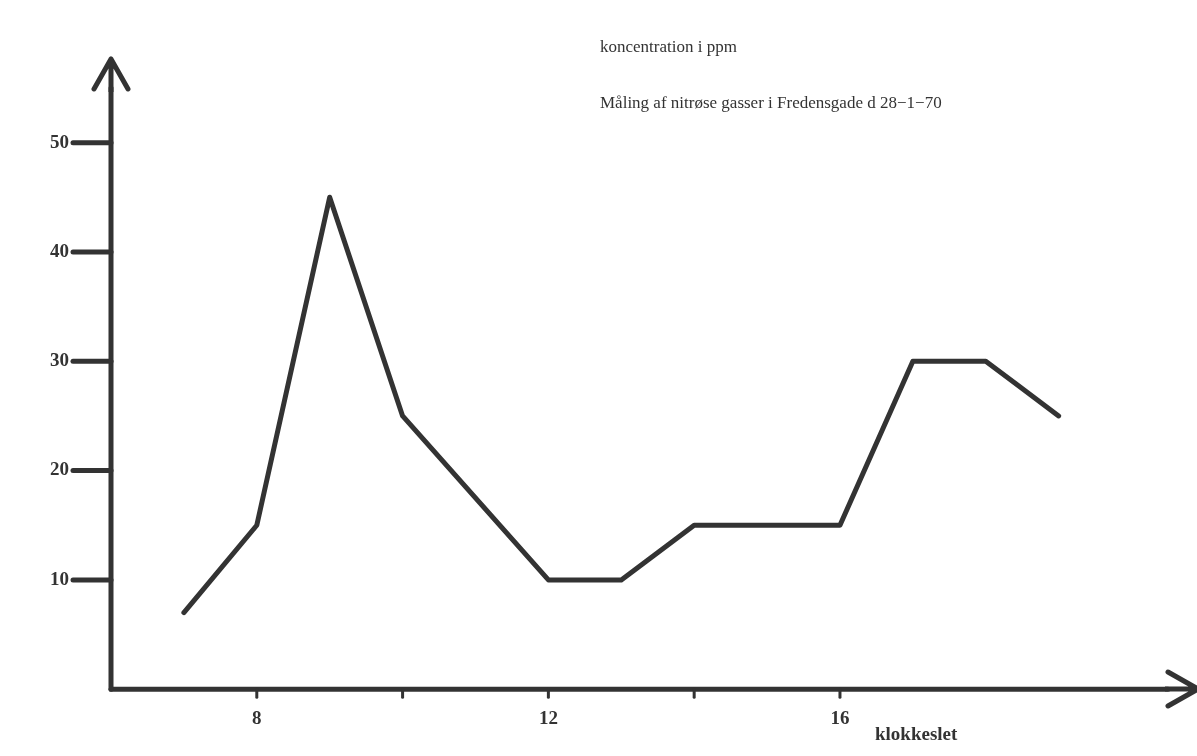  I want to click on y-tick-label: 20, so click(59, 469).